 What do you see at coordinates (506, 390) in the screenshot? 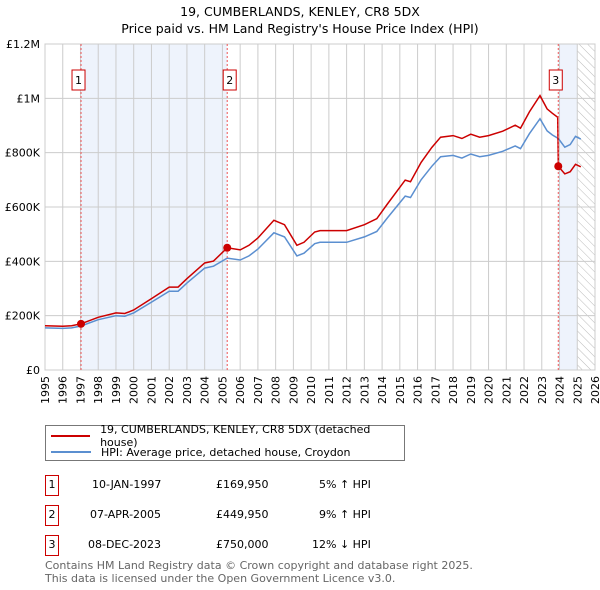
I see `x-tick-label: 2021` at bounding box center [506, 390].